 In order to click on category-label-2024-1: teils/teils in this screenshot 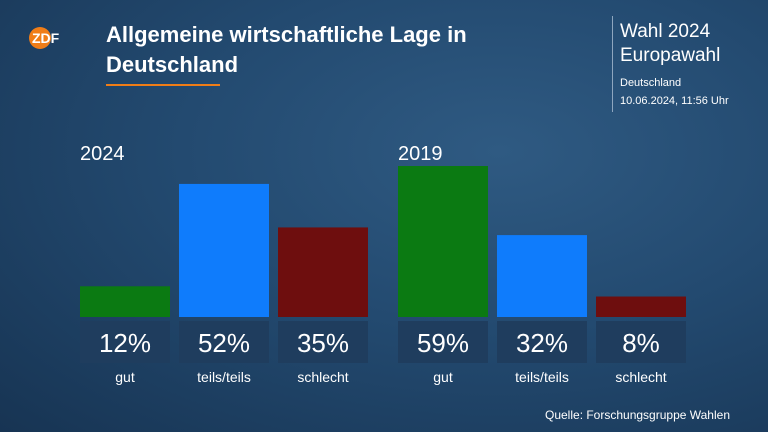, I will do `click(224, 377)`.